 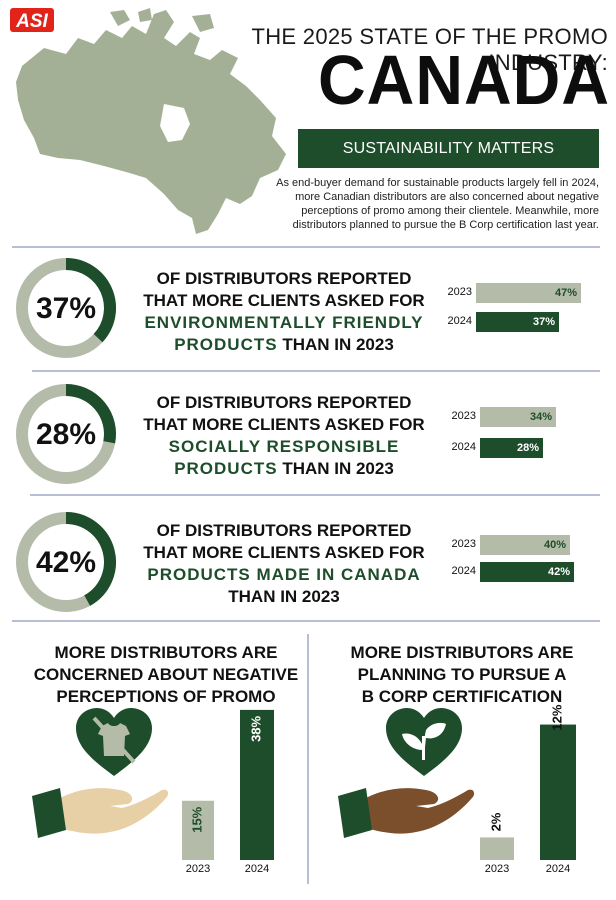 What do you see at coordinates (528, 789) in the screenshot?
I see `vbar-chart-right: 2% 12% 2023 2024` at bounding box center [528, 789].